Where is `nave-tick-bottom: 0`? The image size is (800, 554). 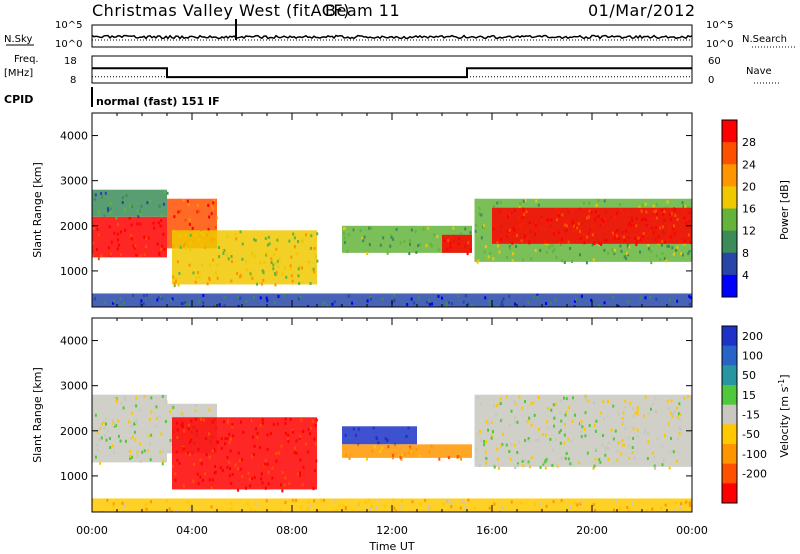 nave-tick-bottom: 0 is located at coordinates (711, 80).